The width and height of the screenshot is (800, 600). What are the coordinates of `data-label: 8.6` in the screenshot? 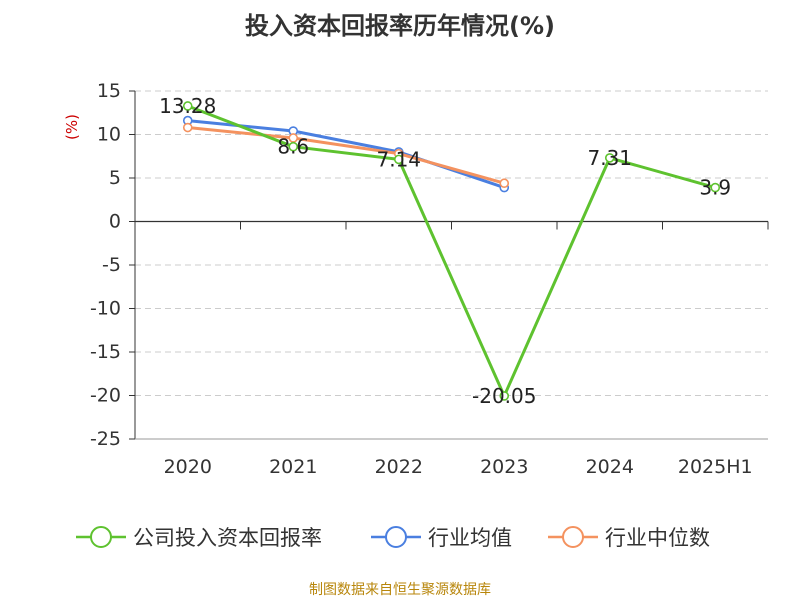 It's located at (293, 147).